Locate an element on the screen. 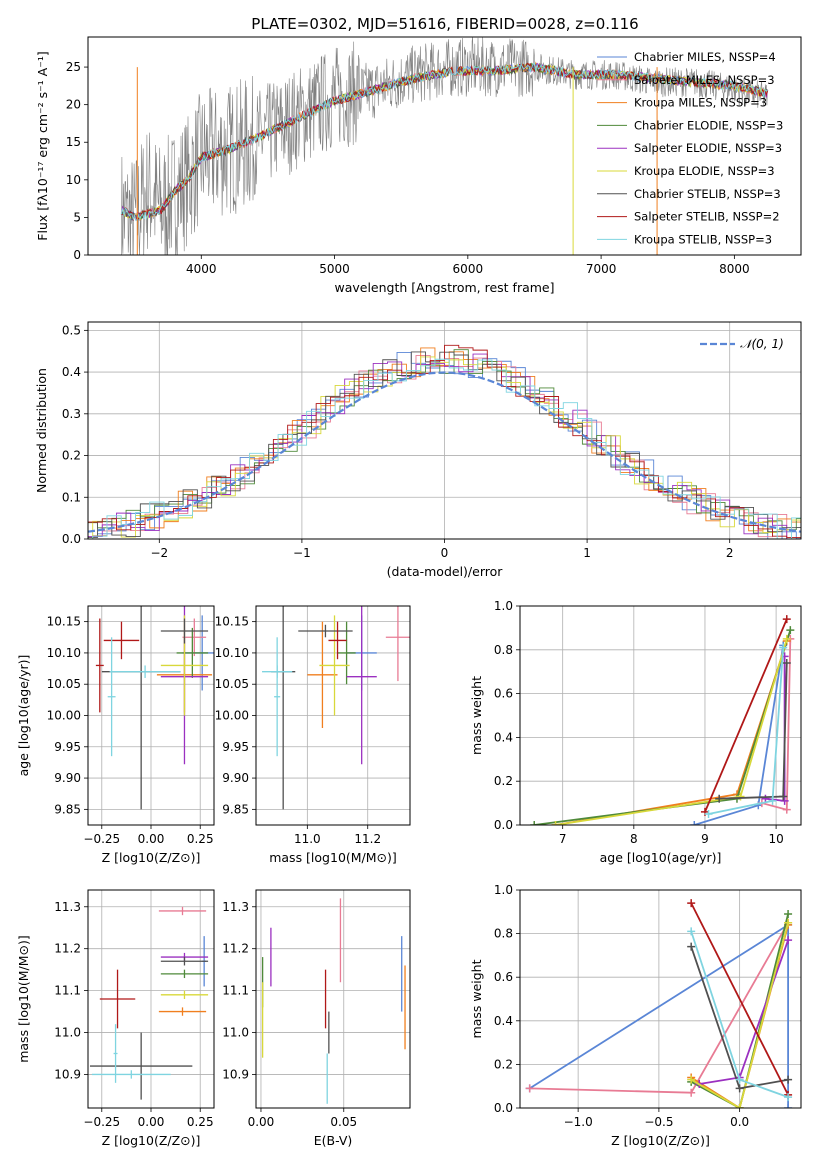 This screenshot has width=819, height=1170. x-tick-label: 5000 is located at coordinates (334, 269).